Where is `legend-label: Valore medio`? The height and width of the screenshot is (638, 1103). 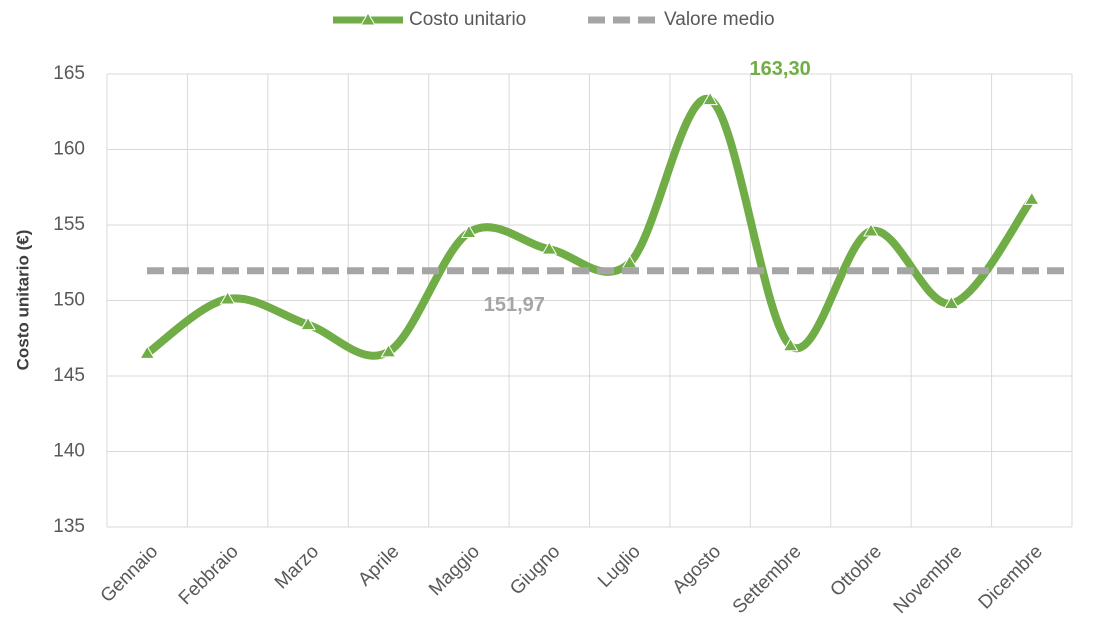
legend-label: Valore medio is located at coordinates (719, 19).